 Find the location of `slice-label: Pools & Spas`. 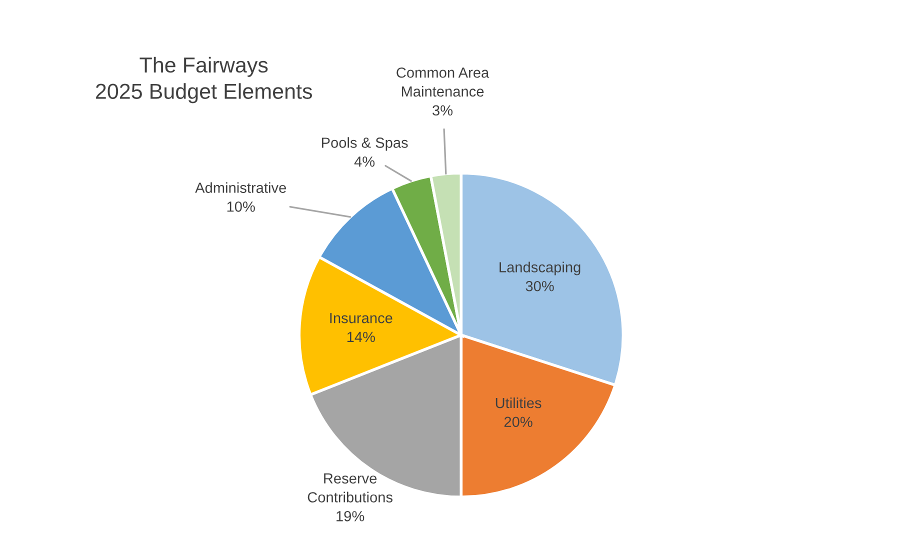

slice-label: Pools & Spas is located at coordinates (365, 144).